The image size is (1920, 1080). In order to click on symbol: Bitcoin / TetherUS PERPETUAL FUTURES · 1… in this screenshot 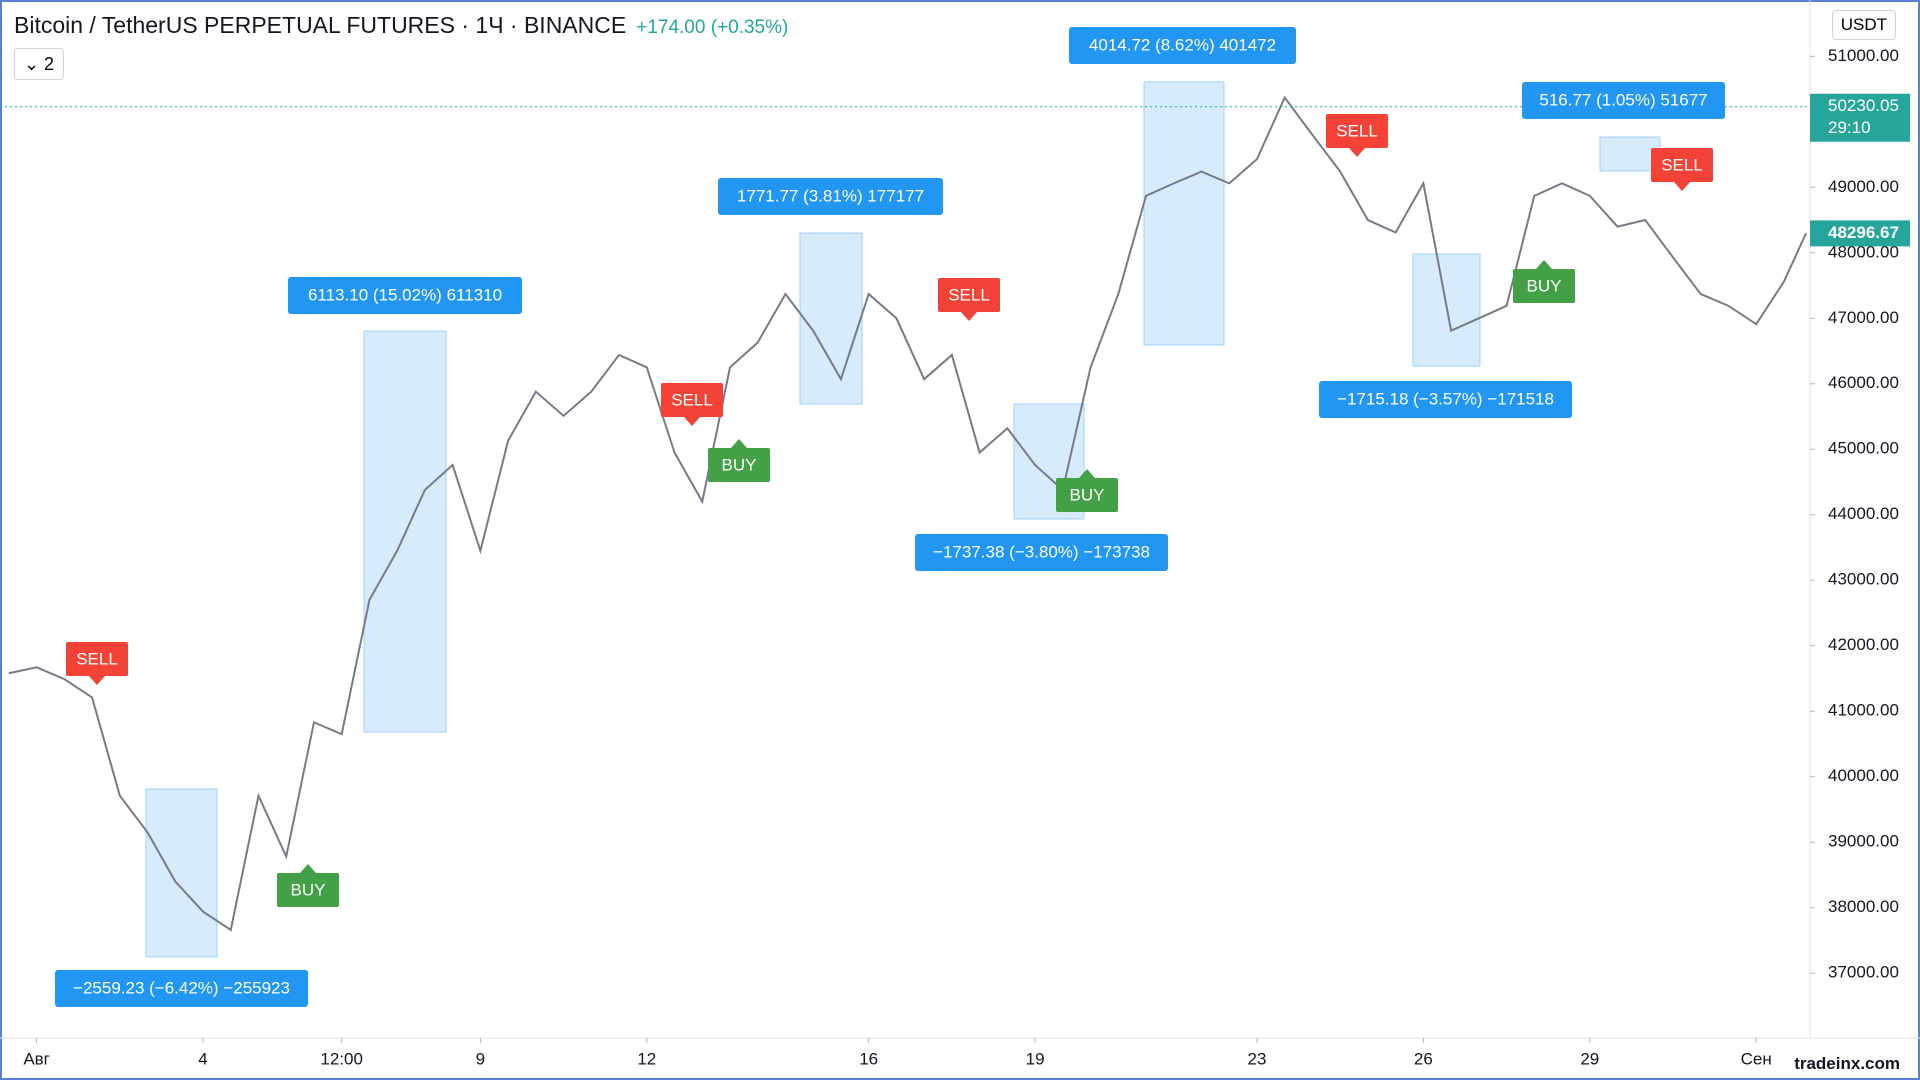, I will do `click(320, 25)`.